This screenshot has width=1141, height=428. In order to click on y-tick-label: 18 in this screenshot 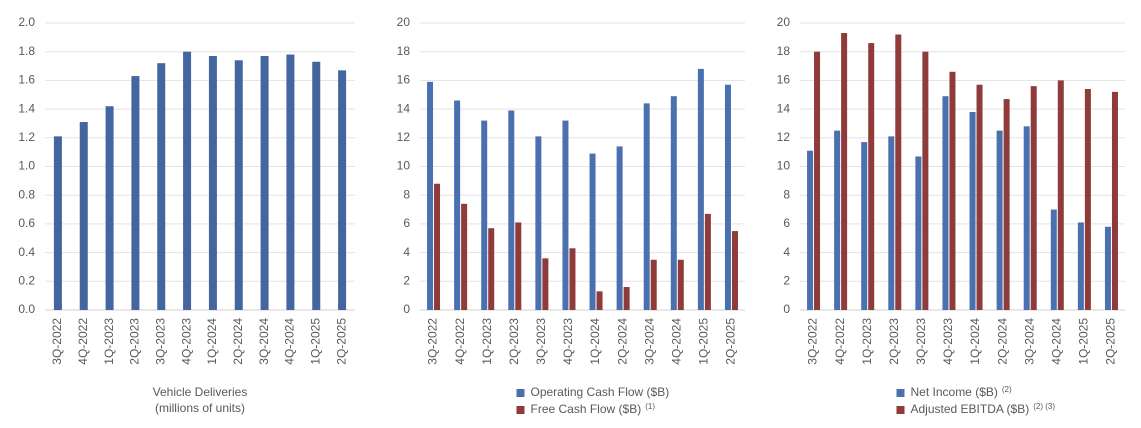, I will do `click(404, 51)`.